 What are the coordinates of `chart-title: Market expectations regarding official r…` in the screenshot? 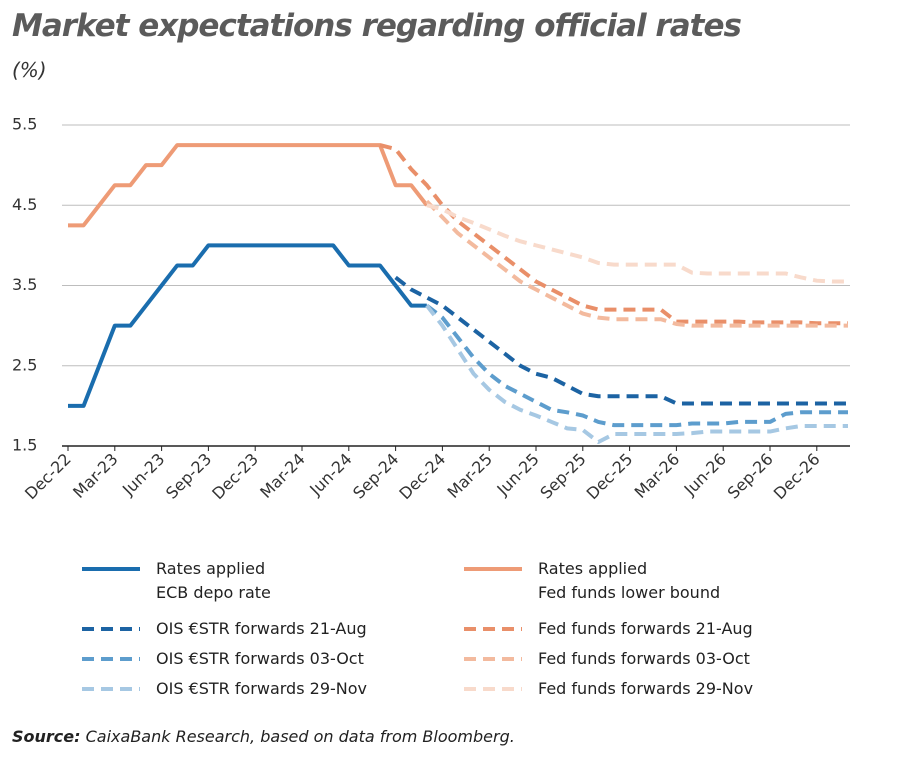 It's located at (377, 26).